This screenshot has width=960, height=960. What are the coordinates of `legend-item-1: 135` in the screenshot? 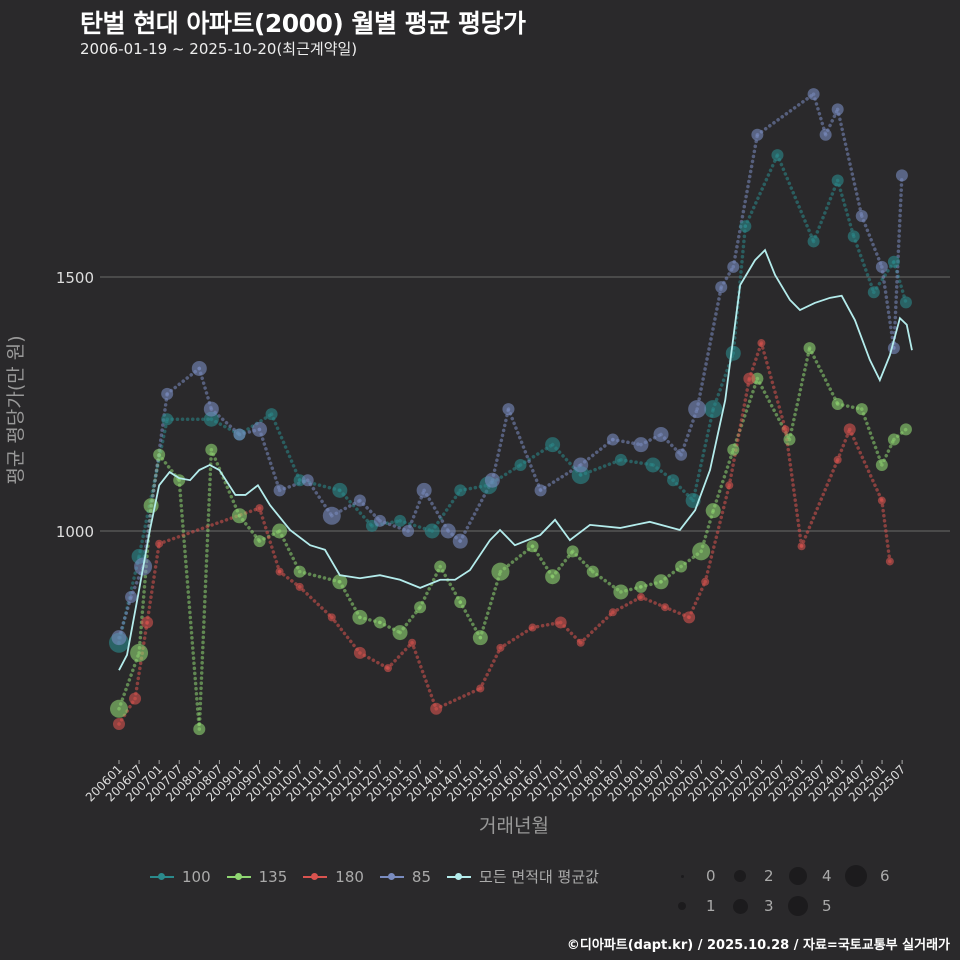 It's located at (256, 877).